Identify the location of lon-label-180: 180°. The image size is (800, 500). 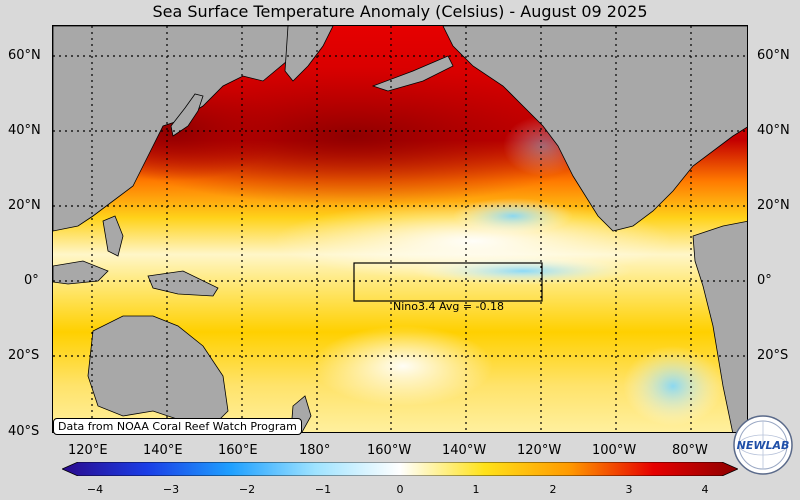
(315, 450).